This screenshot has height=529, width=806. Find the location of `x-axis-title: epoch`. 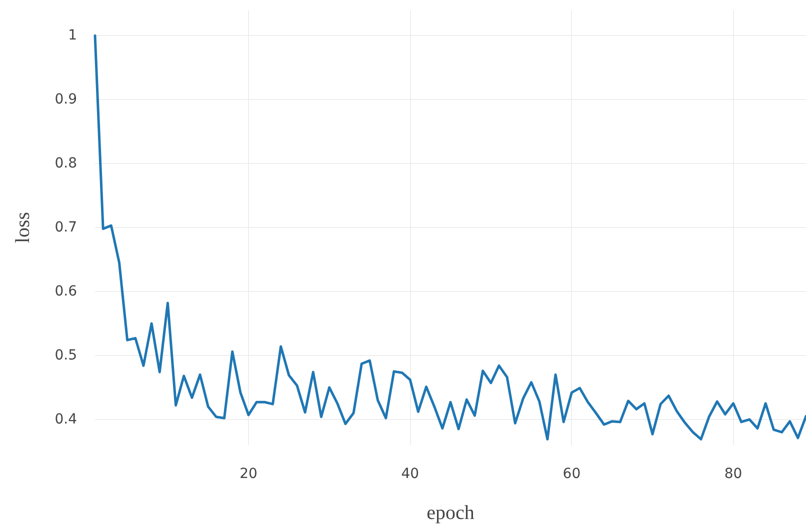

x-axis-title: epoch is located at coordinates (450, 513).